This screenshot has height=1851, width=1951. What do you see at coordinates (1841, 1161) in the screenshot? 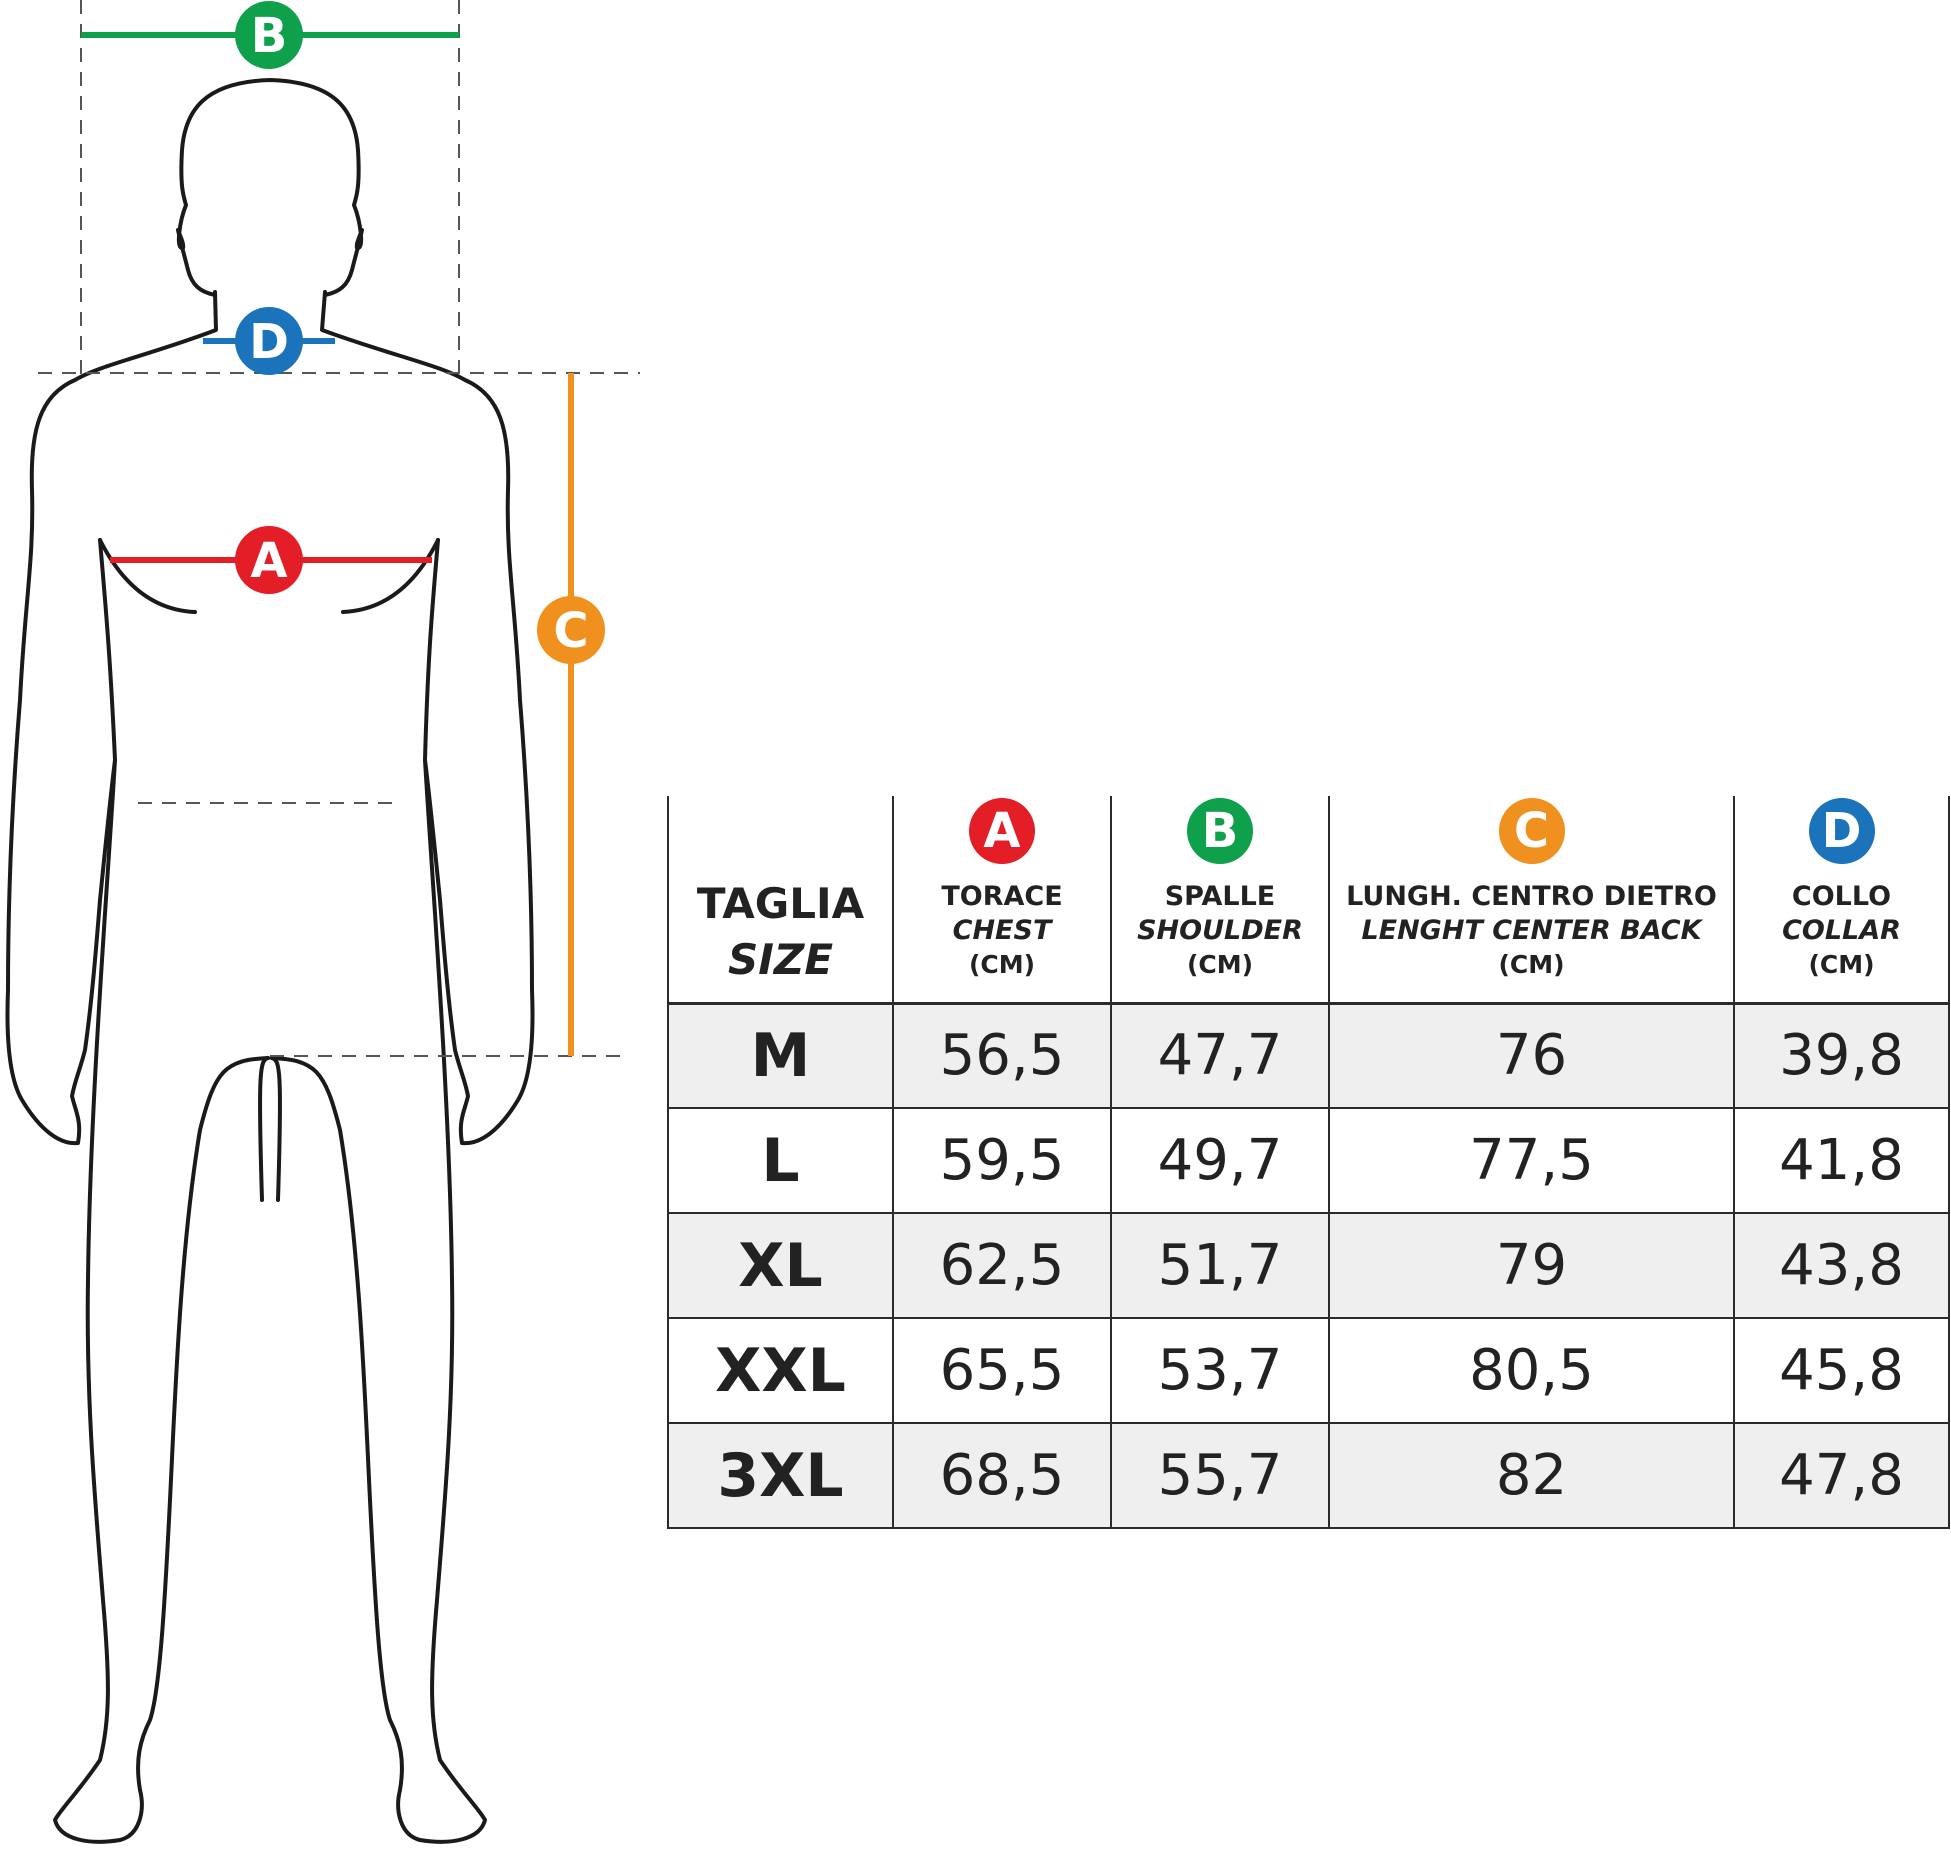
I see `collar-cell: 41,8` at bounding box center [1841, 1161].